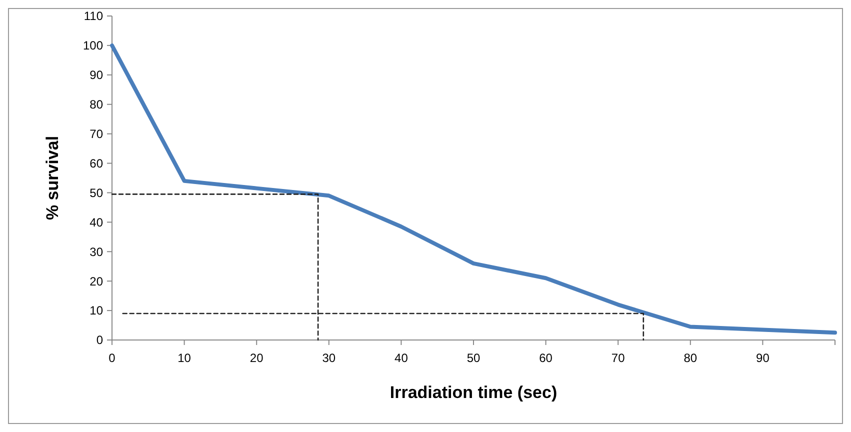 The height and width of the screenshot is (432, 851). Describe the element at coordinates (618, 358) in the screenshot. I see `x-tick-label: 70` at that location.